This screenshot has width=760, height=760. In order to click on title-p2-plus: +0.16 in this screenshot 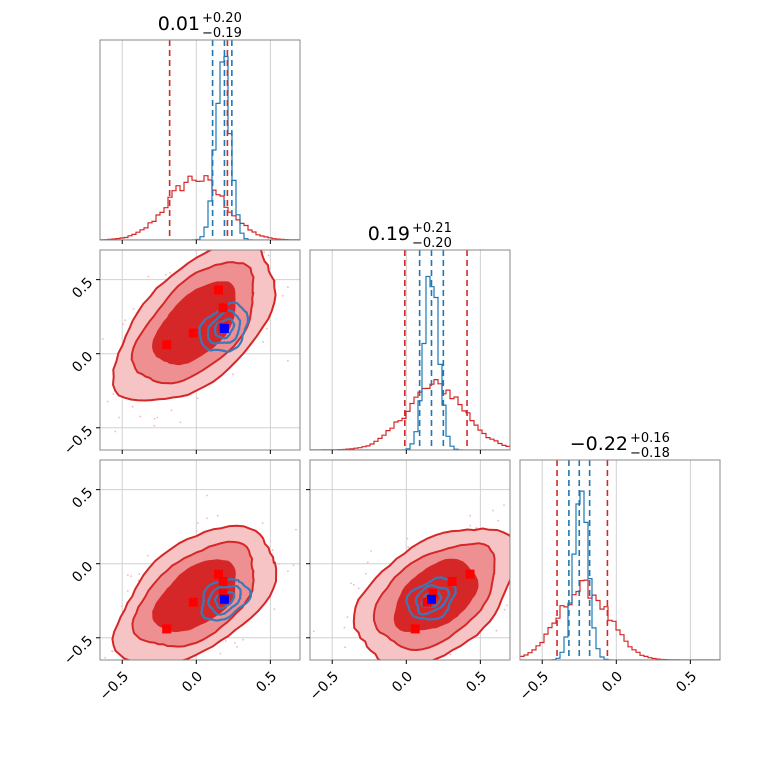, I will do `click(650, 438)`.